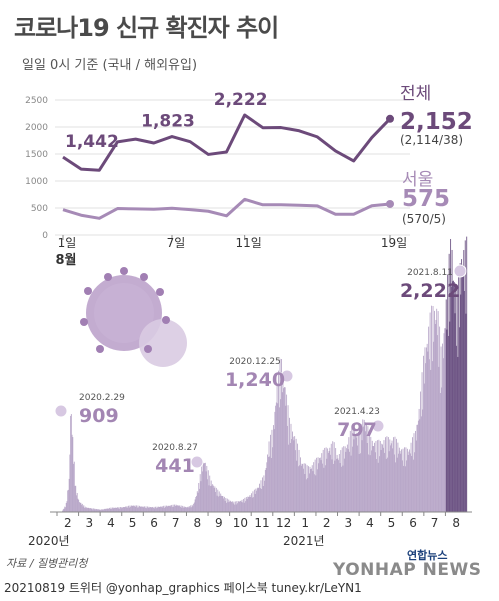 This screenshot has height=601, width=499. I want to click on x-tick-label: 11, so click(261, 523).